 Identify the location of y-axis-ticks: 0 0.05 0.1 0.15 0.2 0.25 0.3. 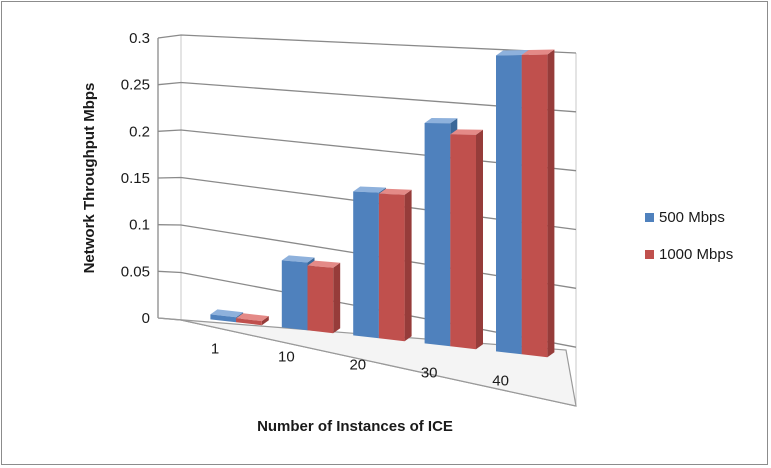
(135, 178).